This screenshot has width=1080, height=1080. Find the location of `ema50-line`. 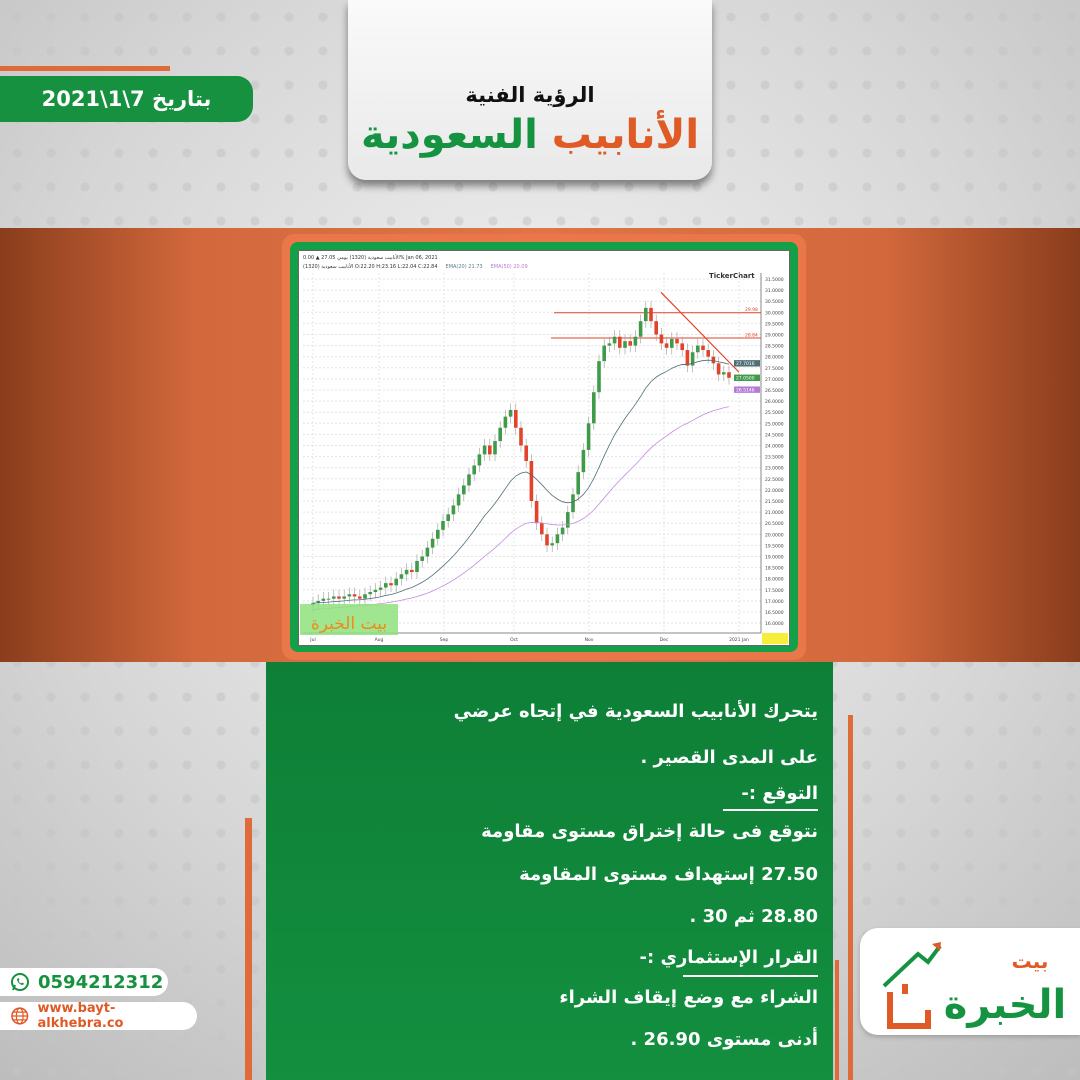

ema50-line is located at coordinates (521, 508).